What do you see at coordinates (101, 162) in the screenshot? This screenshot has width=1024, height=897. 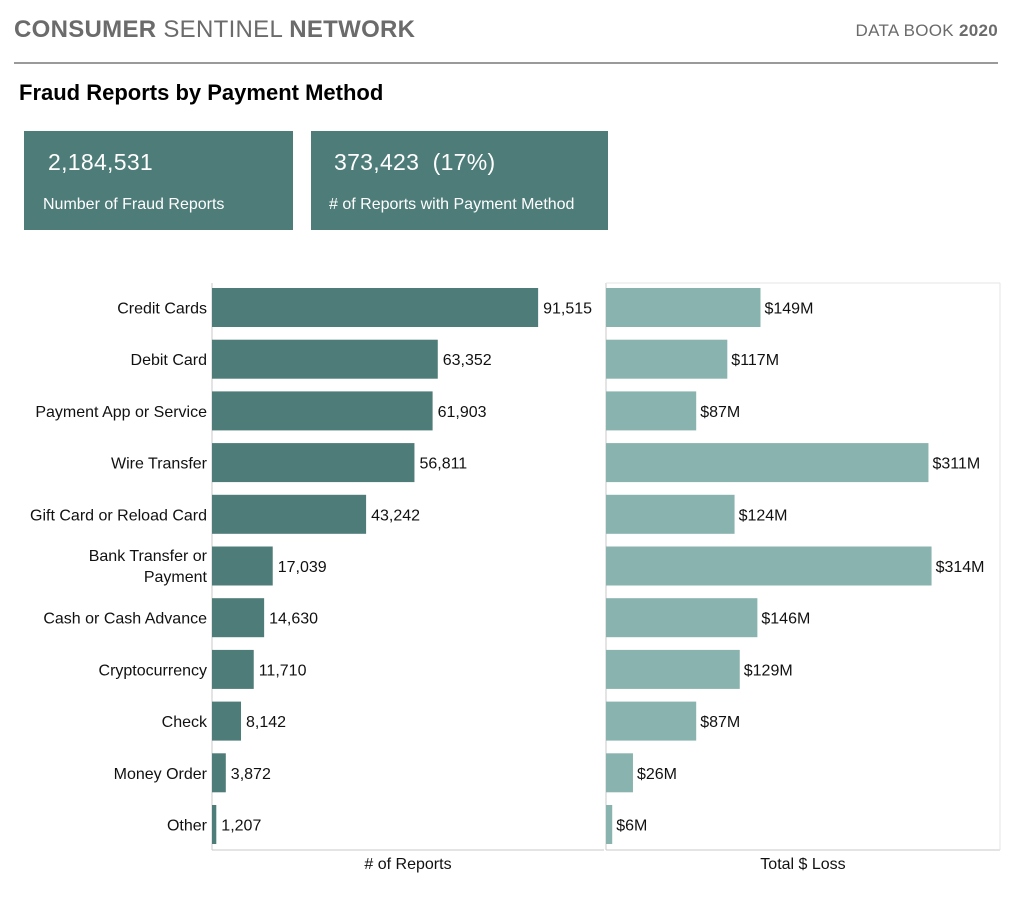 I see `kpi-value: 2,184,531` at bounding box center [101, 162].